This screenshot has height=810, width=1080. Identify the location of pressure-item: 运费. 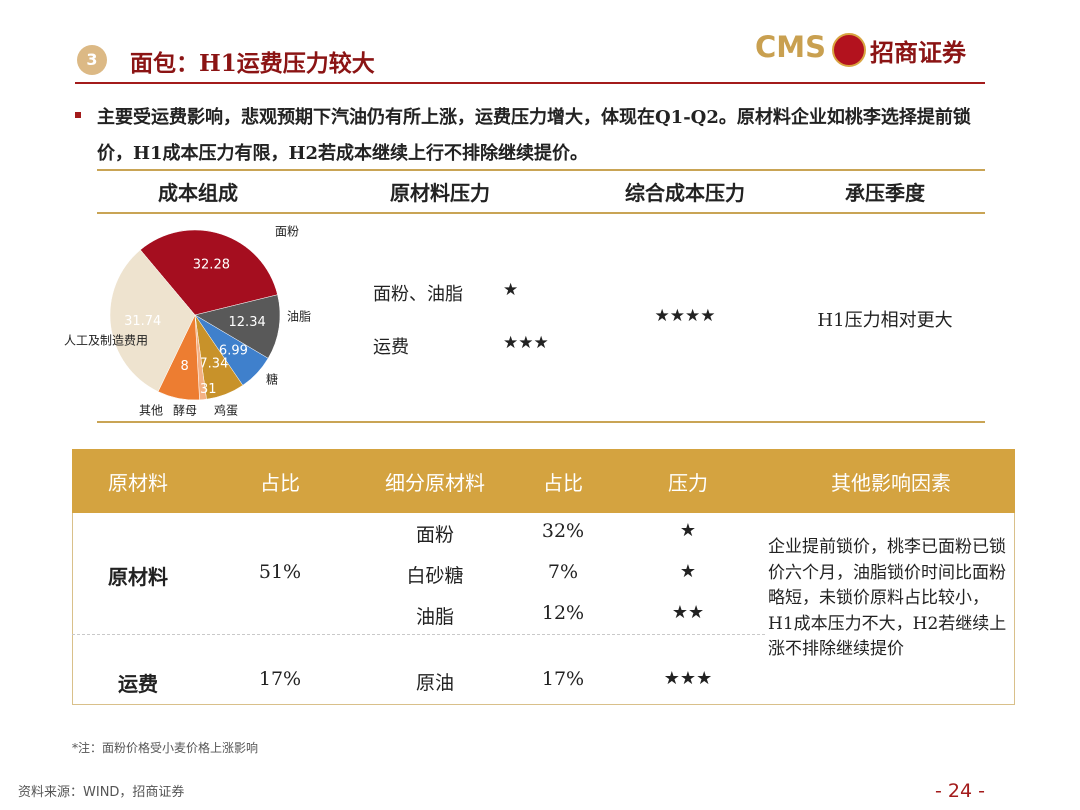
(391, 347).